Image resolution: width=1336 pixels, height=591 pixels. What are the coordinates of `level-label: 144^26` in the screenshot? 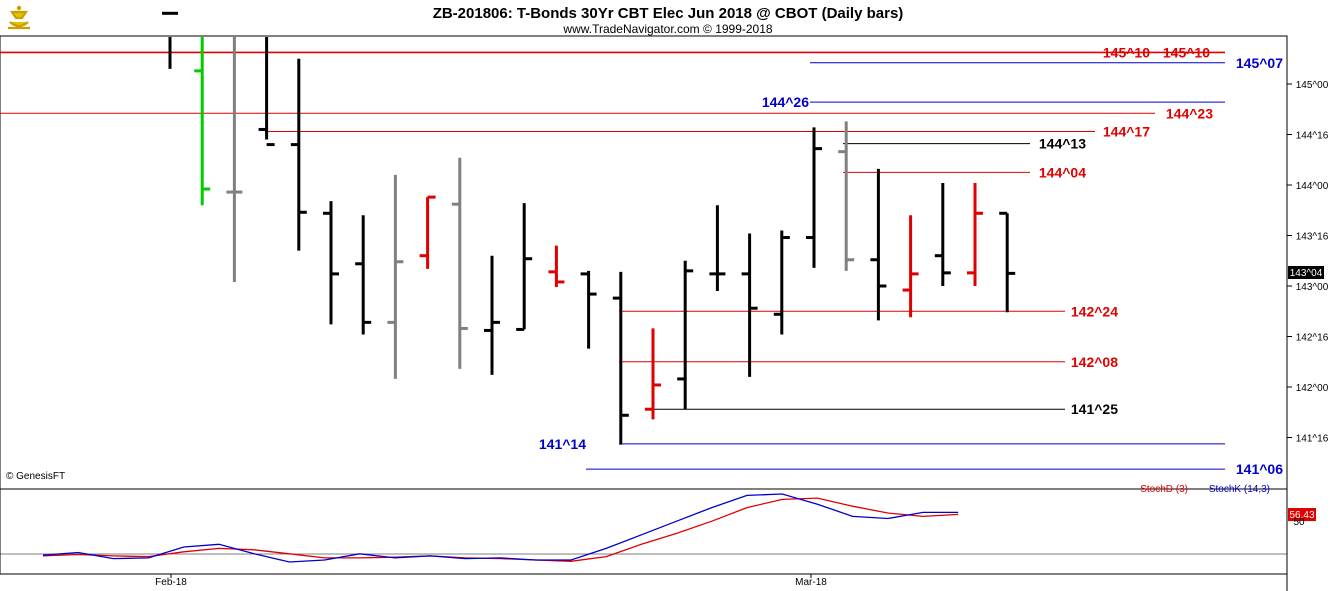 It's located at (785, 102).